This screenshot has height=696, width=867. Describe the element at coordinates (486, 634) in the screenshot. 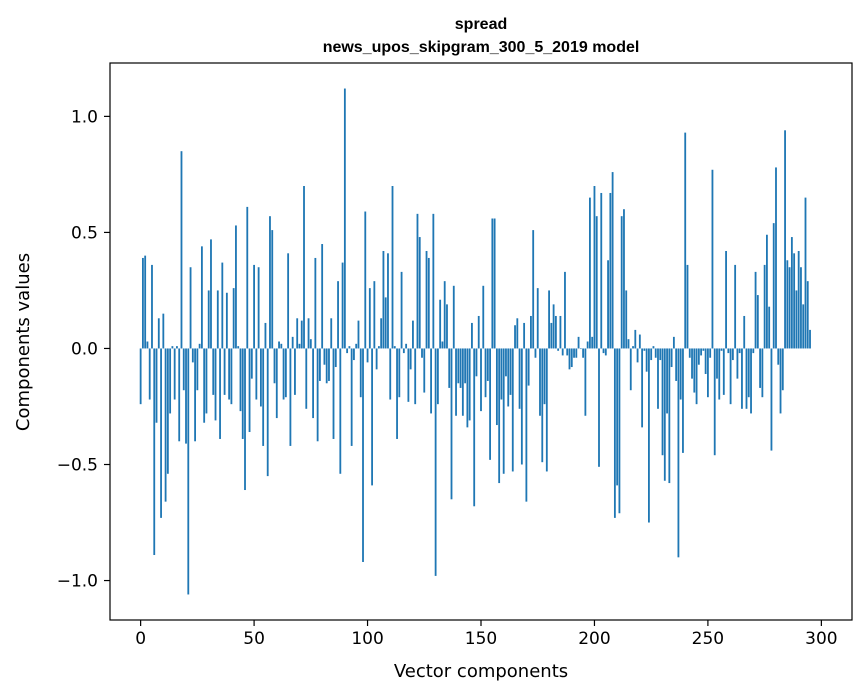

I see `x-axis-ticks: 0 50 100 150 200 250 300` at that location.